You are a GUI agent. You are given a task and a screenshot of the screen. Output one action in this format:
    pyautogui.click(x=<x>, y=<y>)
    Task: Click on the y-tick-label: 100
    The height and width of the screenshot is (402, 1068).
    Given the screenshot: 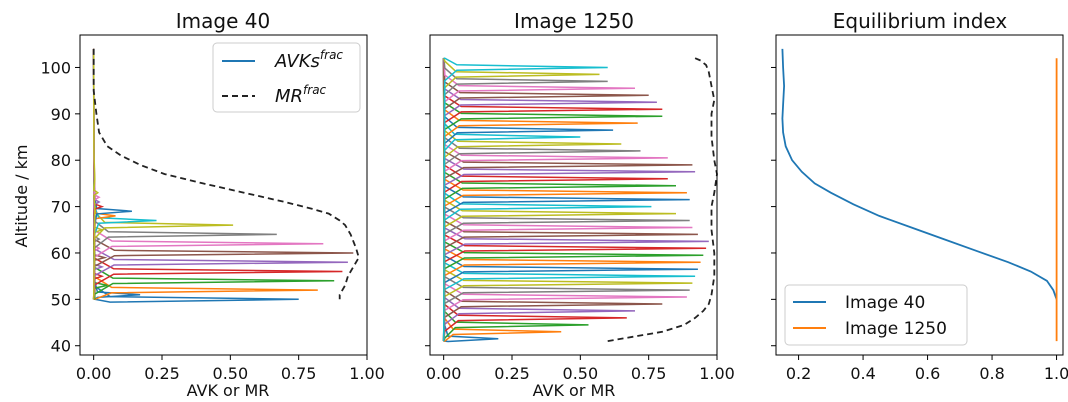 What is the action you would take?
    pyautogui.click(x=55, y=67)
    